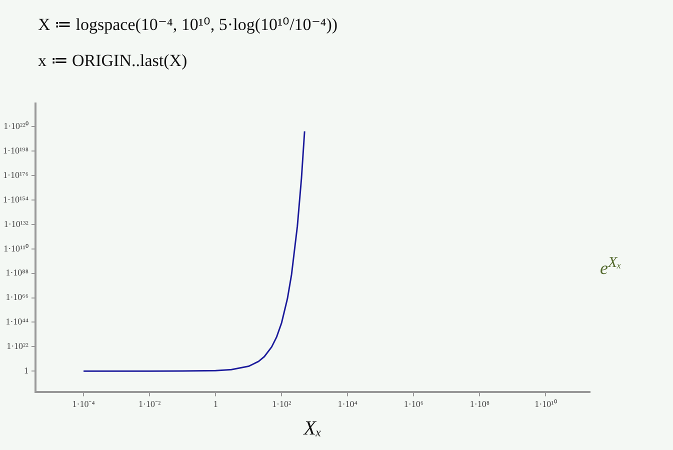 The height and width of the screenshot is (450, 673). I want to click on y-tick-label: 1·10¹³², so click(16, 223).